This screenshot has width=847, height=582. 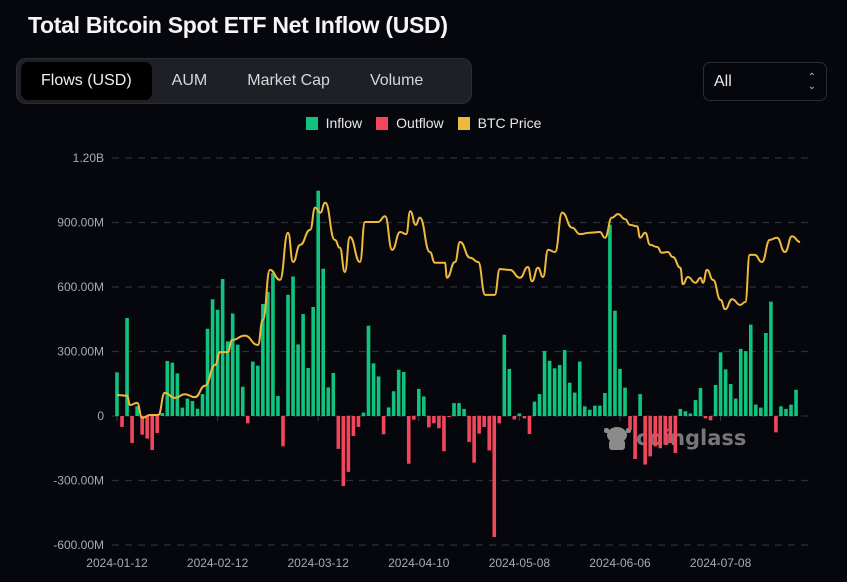 I want to click on tab-flows: Flows (USD), so click(x=86, y=81).